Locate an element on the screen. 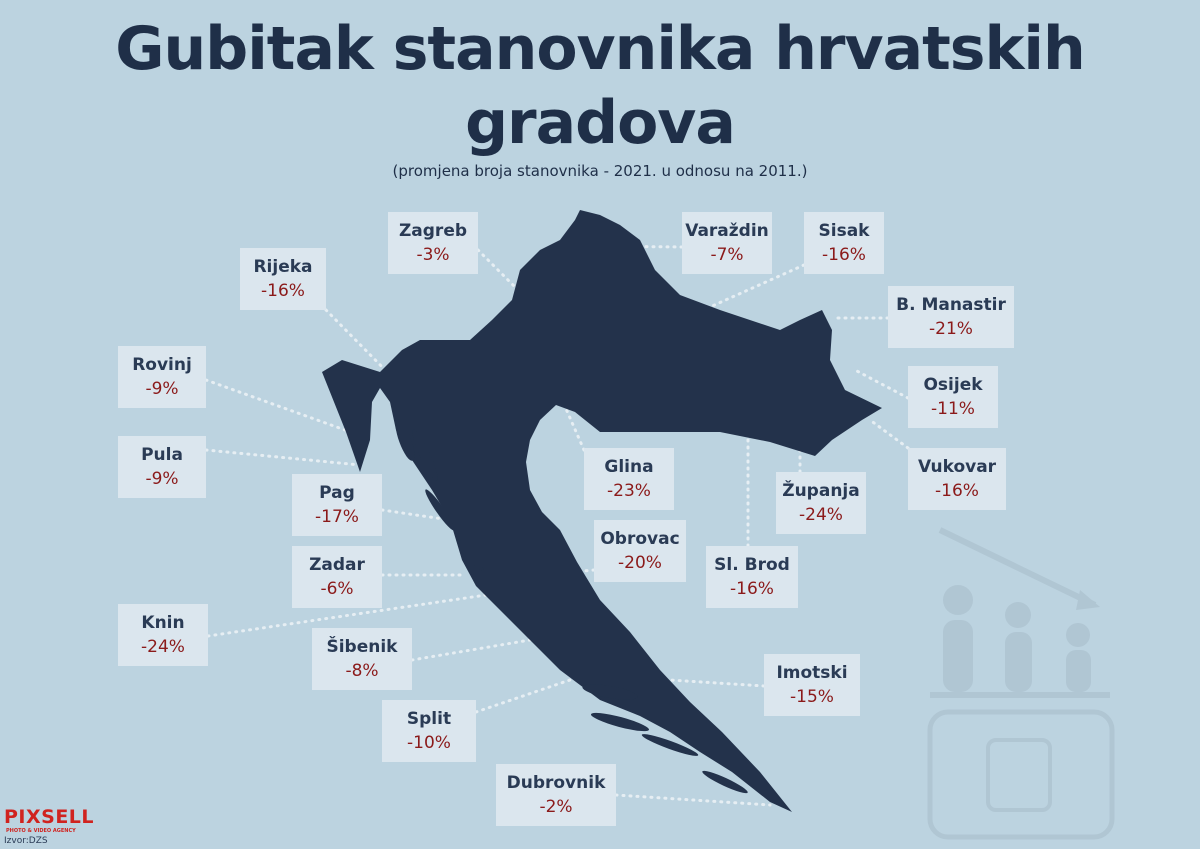 This screenshot has width=1200, height=849. city-box: Rovinj -9% is located at coordinates (162, 377).